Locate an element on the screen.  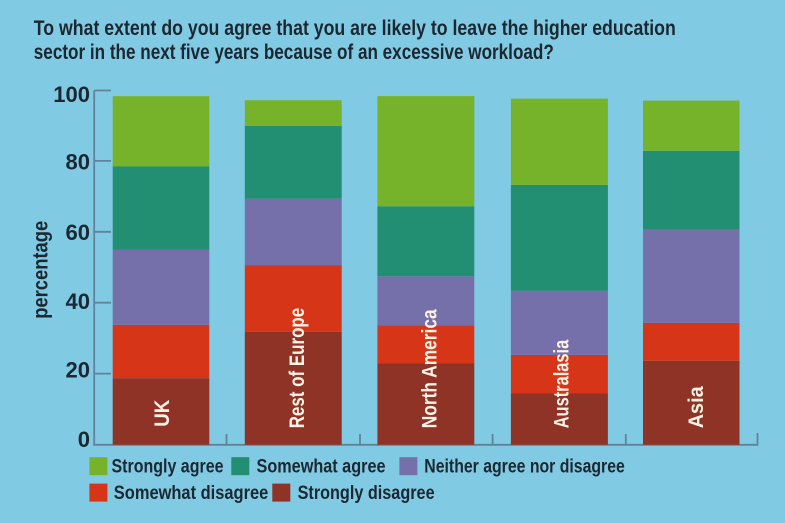
svg-text: 80 is located at coordinates (78, 161).